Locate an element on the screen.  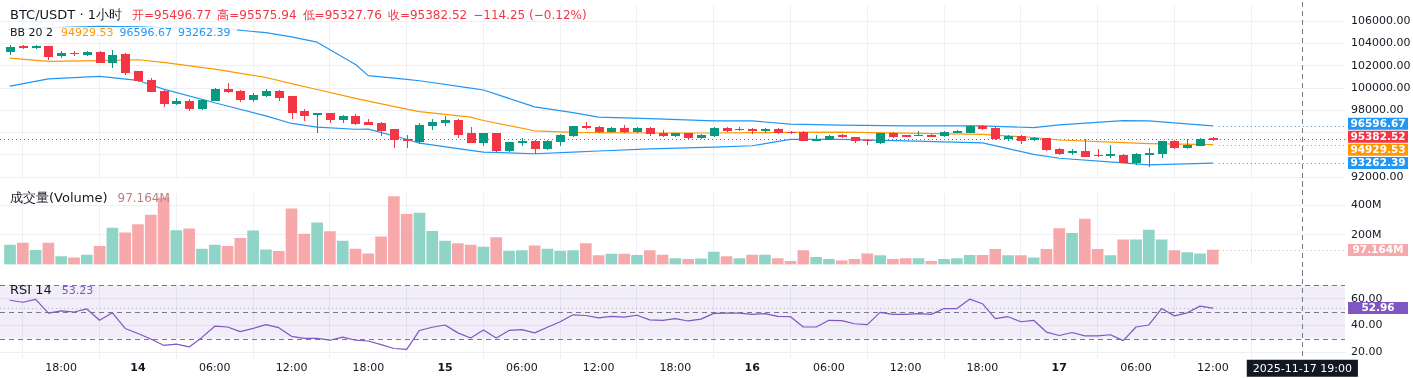
annotation: 高=95575.94 is located at coordinates (257, 15).